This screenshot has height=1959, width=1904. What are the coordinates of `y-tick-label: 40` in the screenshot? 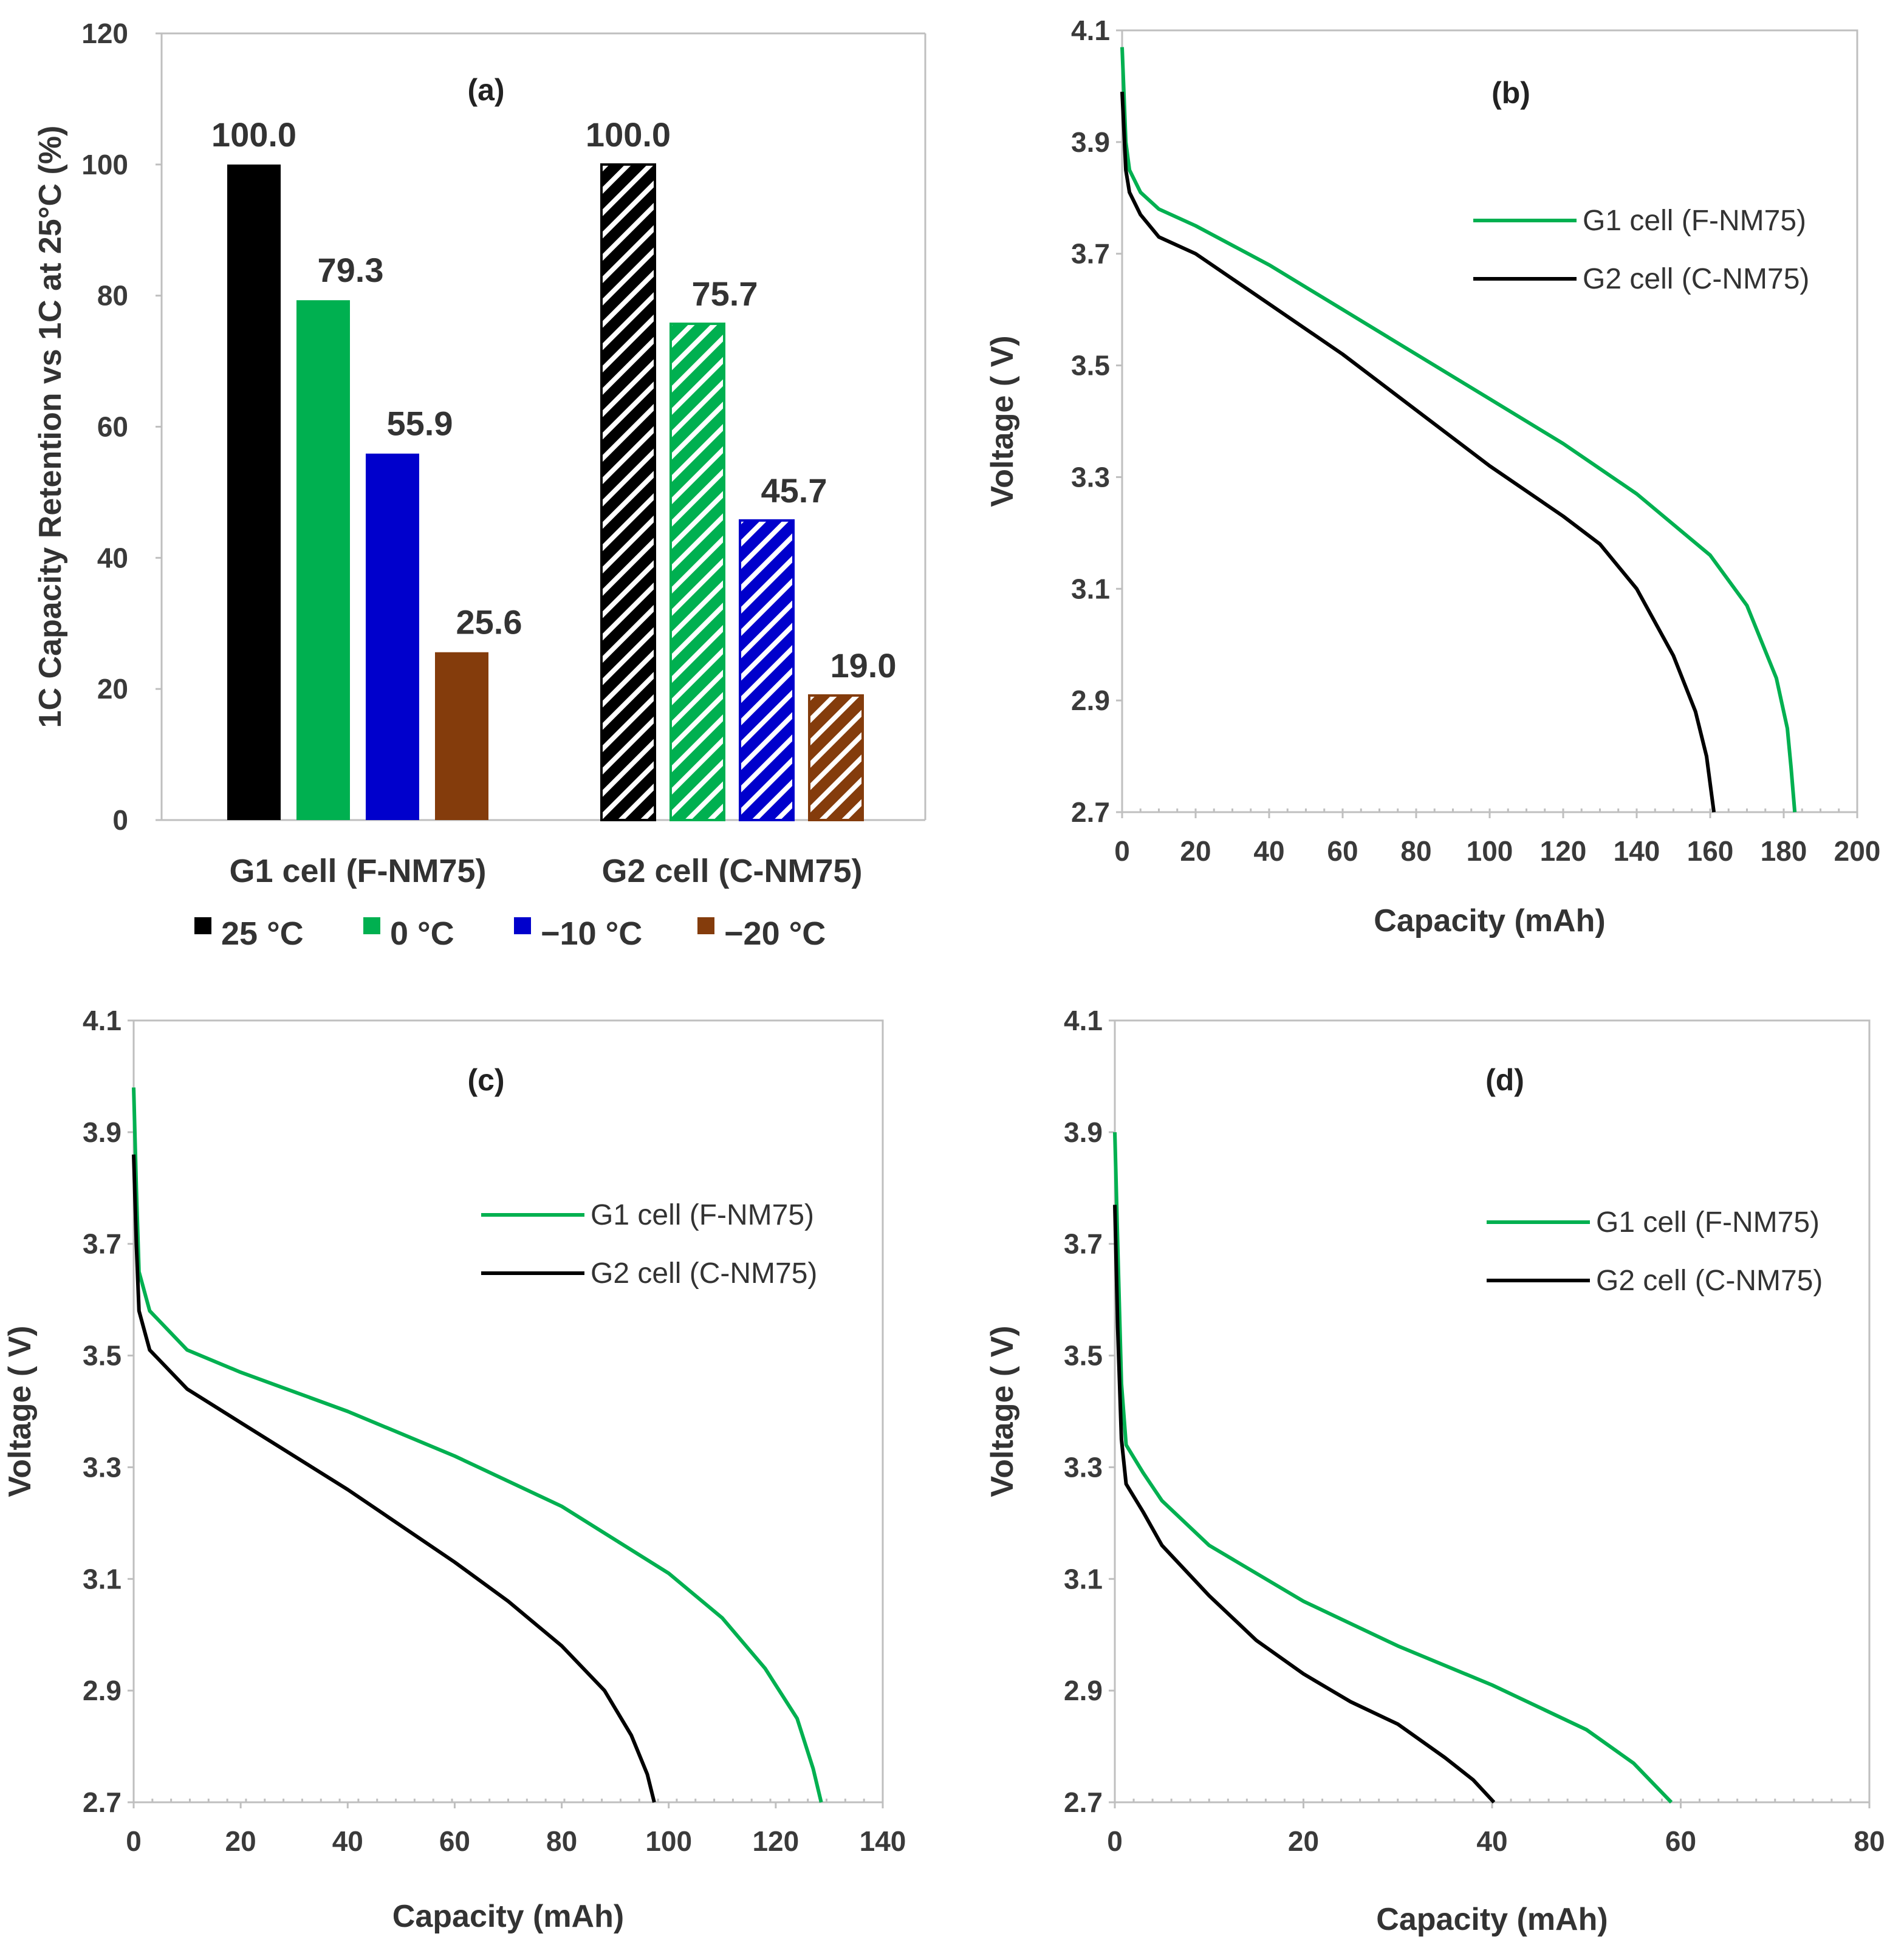 It's located at (112, 557).